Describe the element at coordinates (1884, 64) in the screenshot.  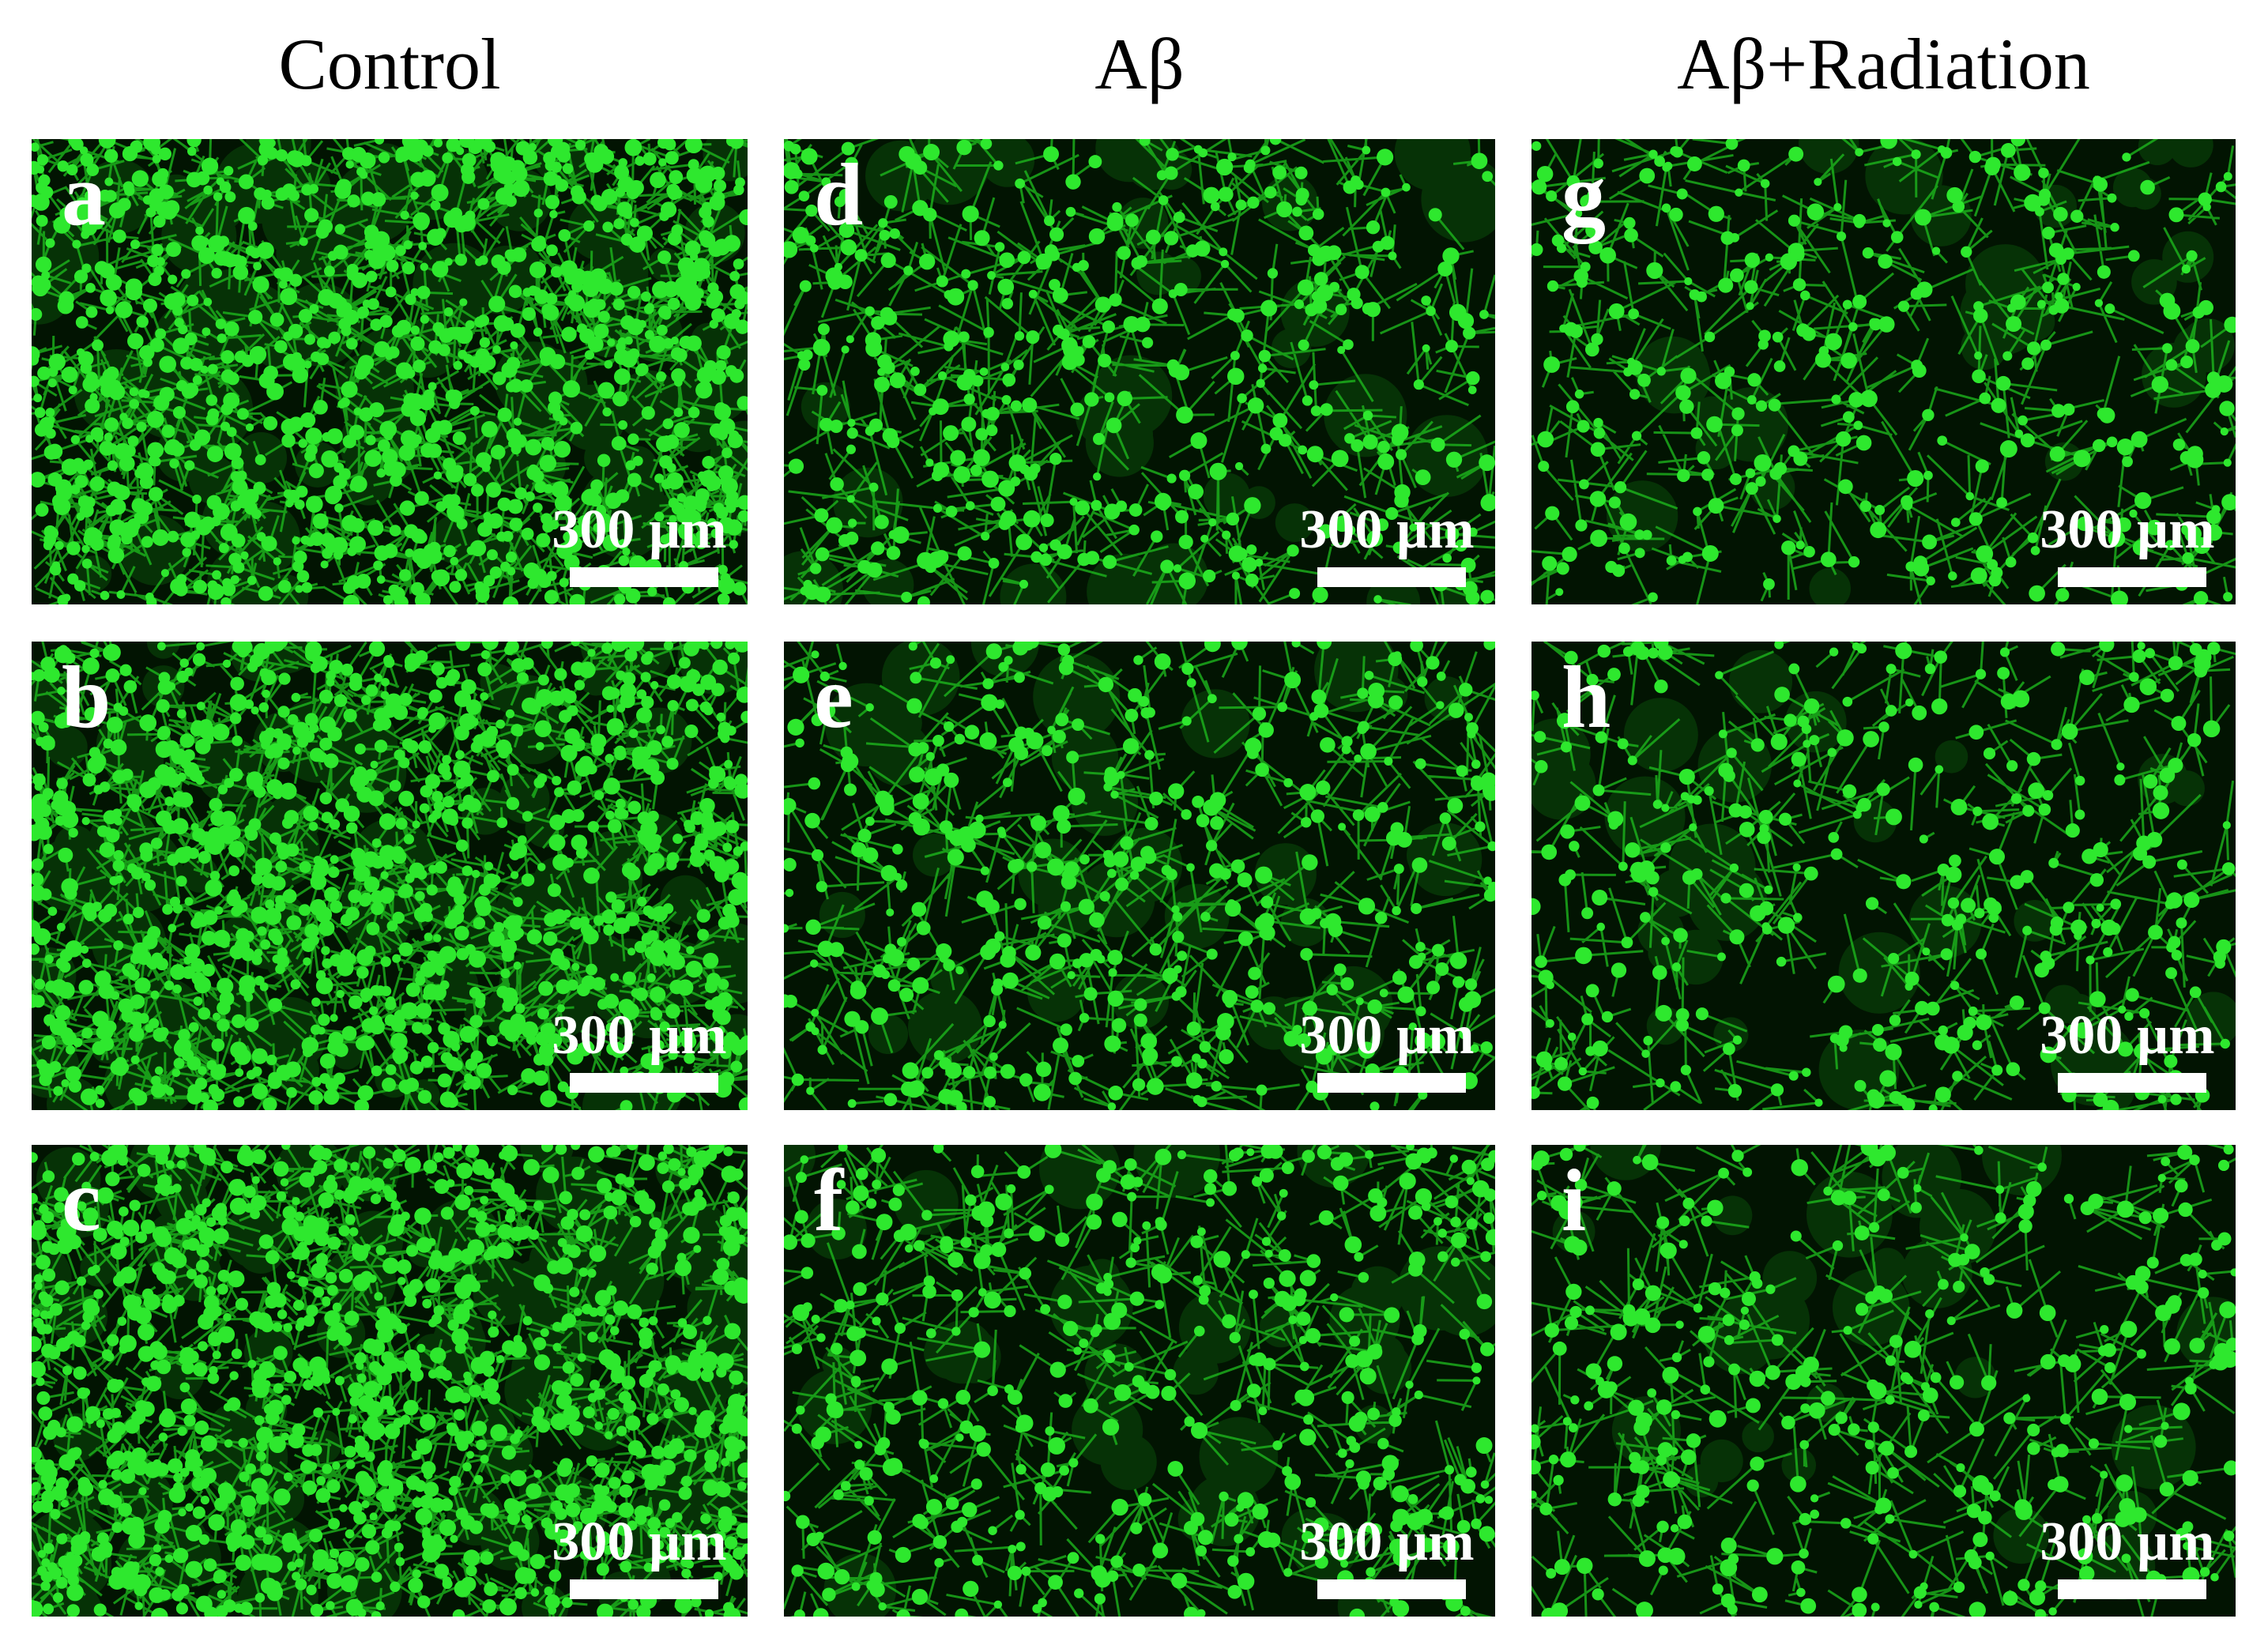
I see `column-title: Aβ+Radiation` at that location.